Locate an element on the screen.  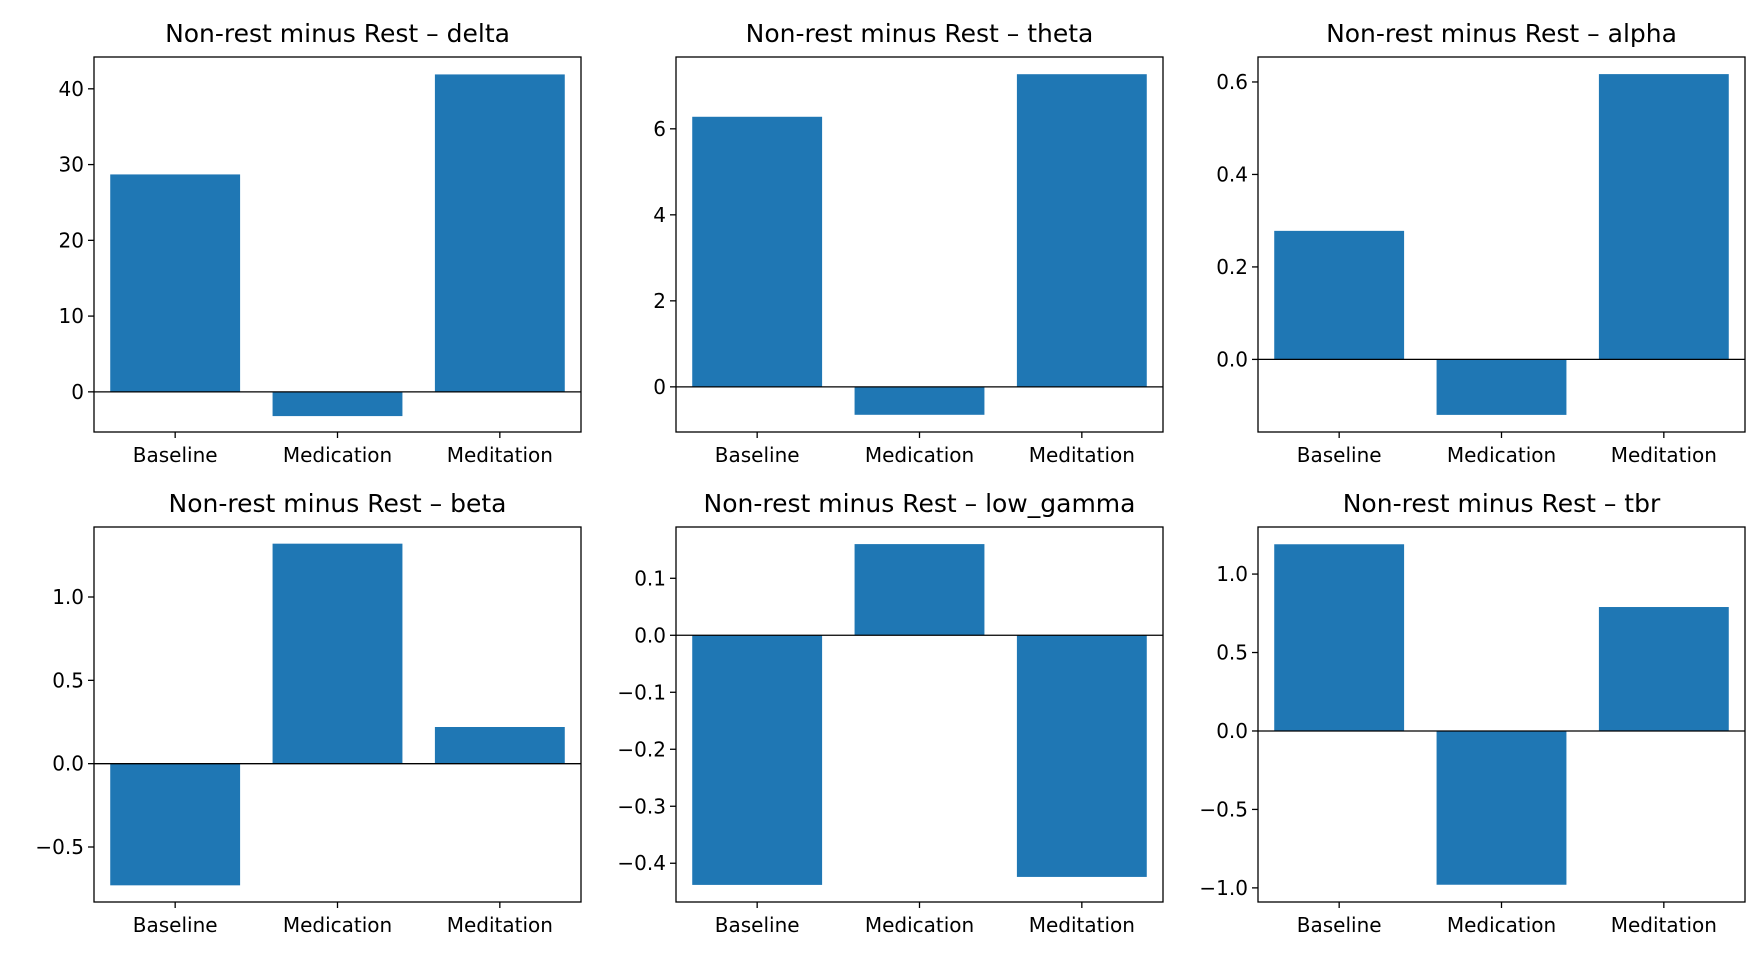
y-tick-label: 6 is located at coordinates (659, 129).